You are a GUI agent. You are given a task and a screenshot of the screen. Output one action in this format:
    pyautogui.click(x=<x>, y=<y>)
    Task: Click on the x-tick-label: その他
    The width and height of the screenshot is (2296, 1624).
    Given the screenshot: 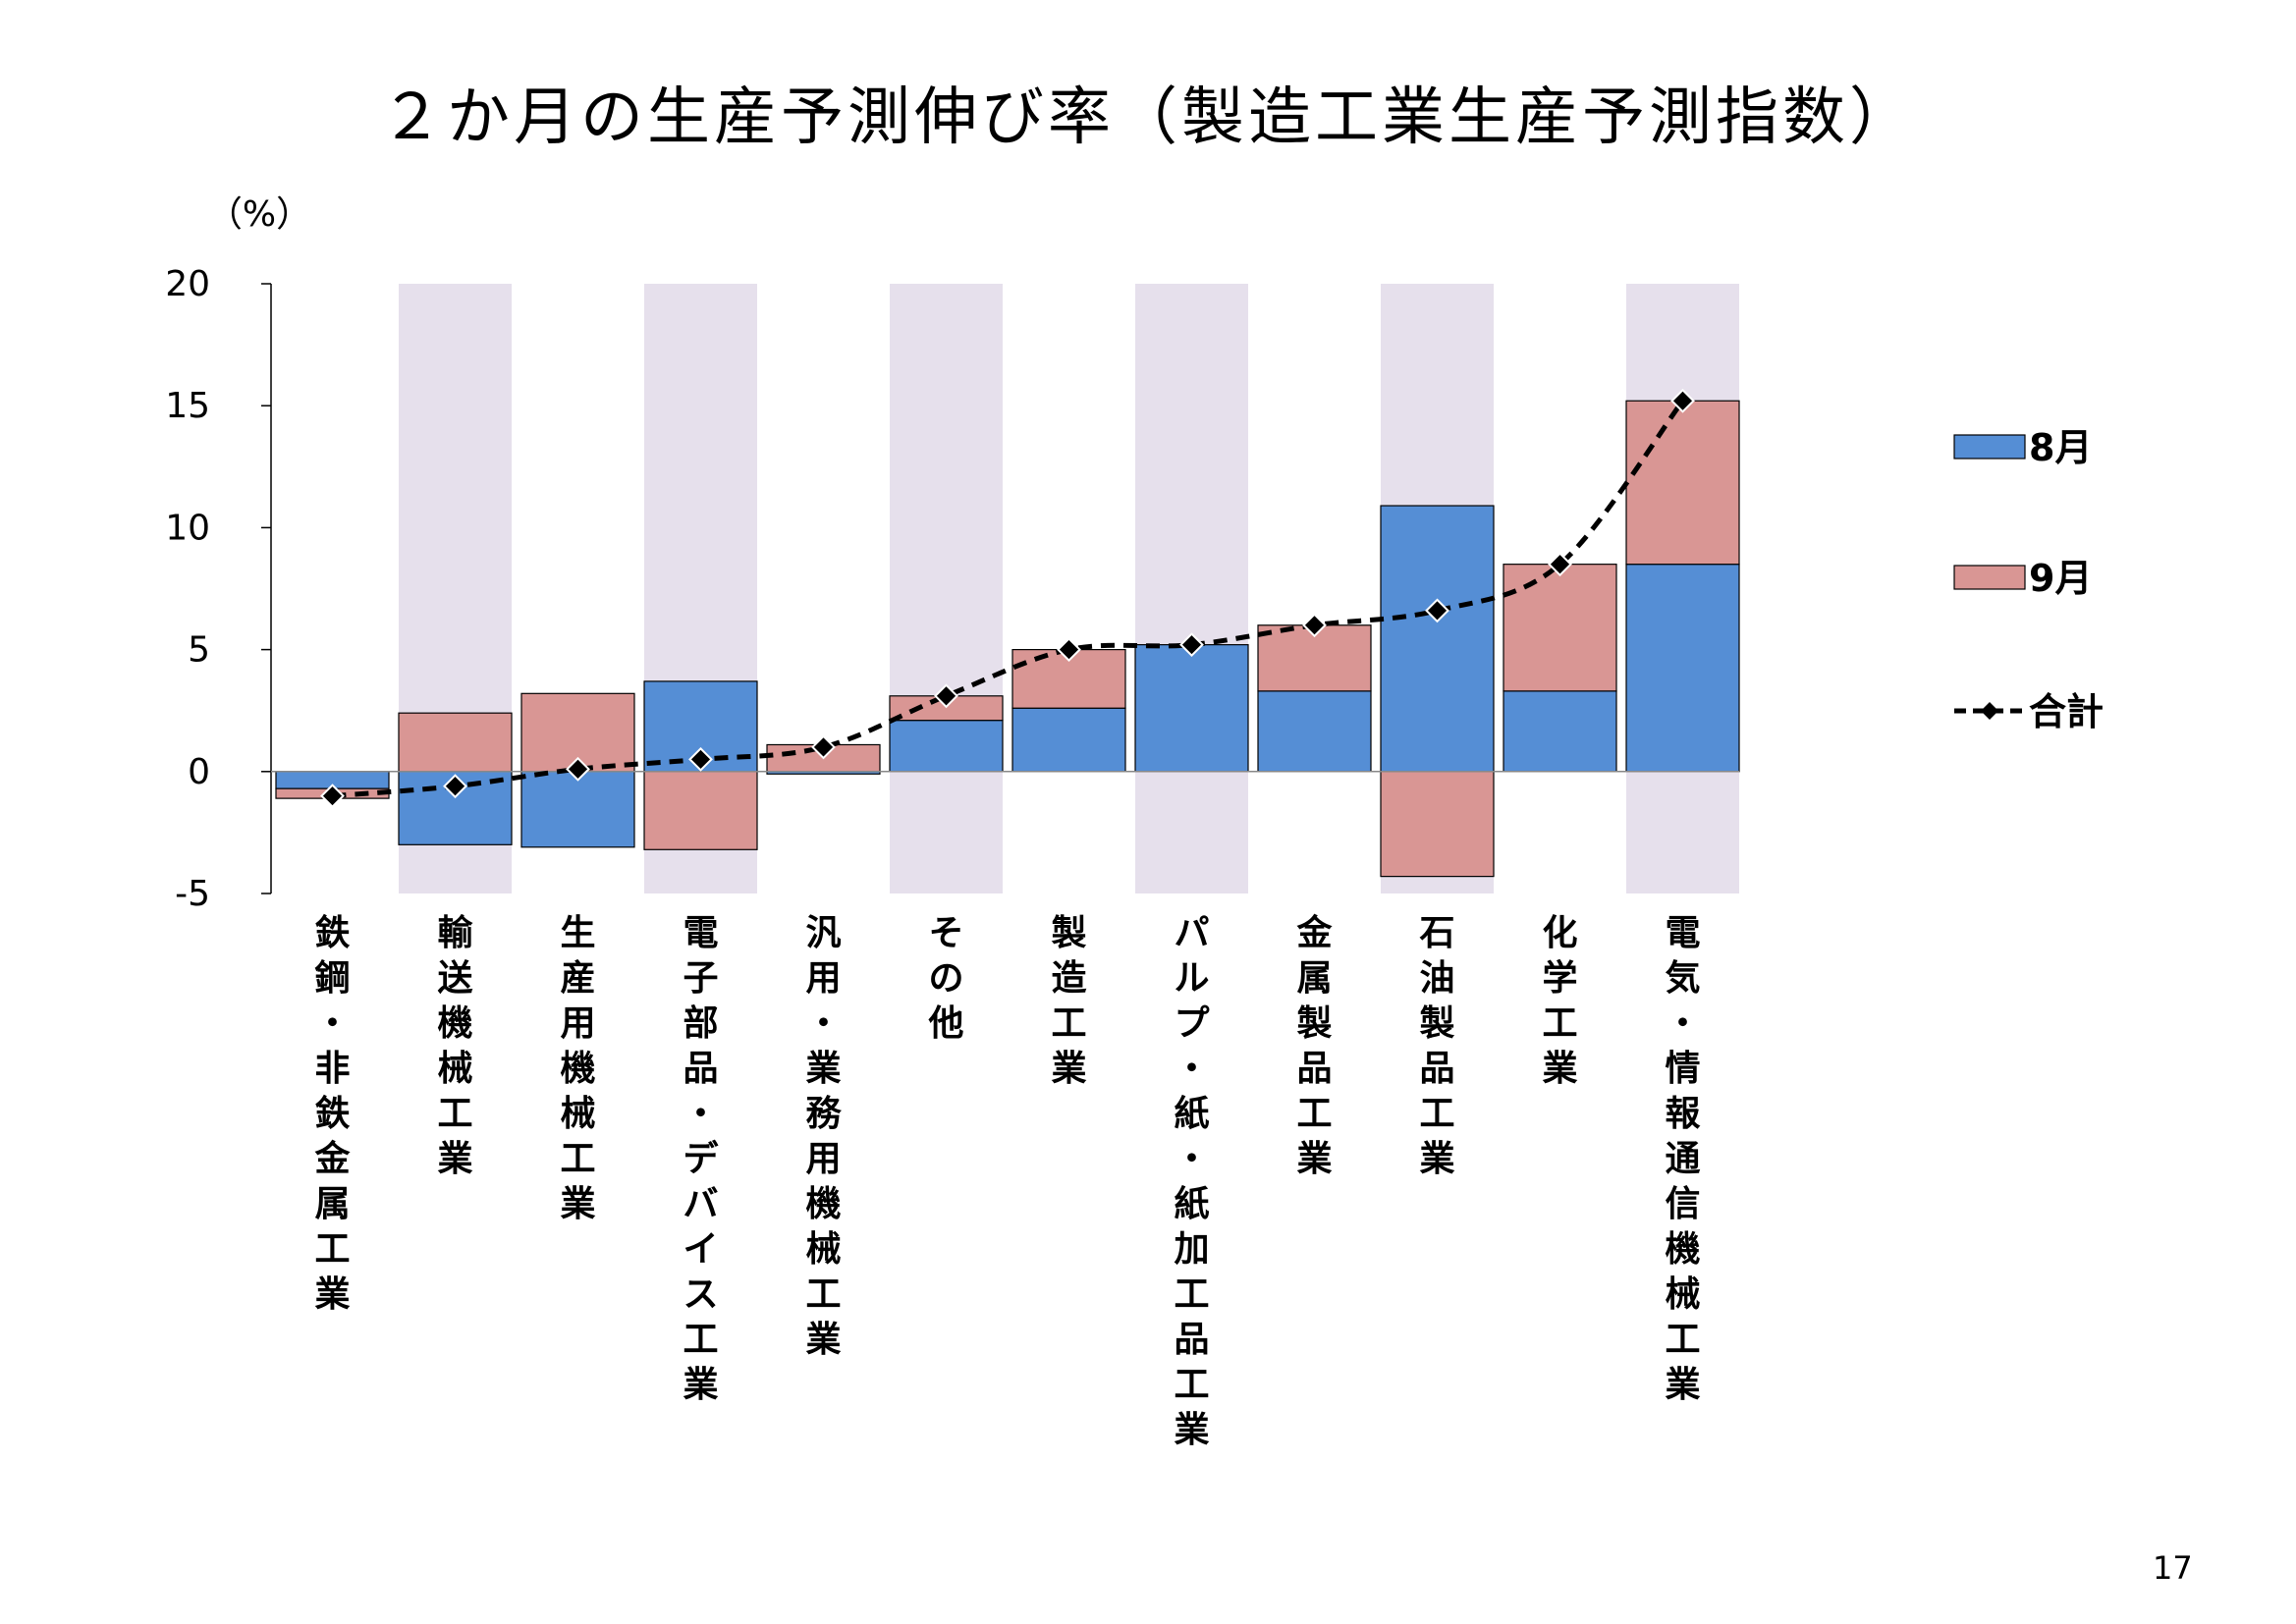 What is the action you would take?
    pyautogui.click(x=945, y=978)
    